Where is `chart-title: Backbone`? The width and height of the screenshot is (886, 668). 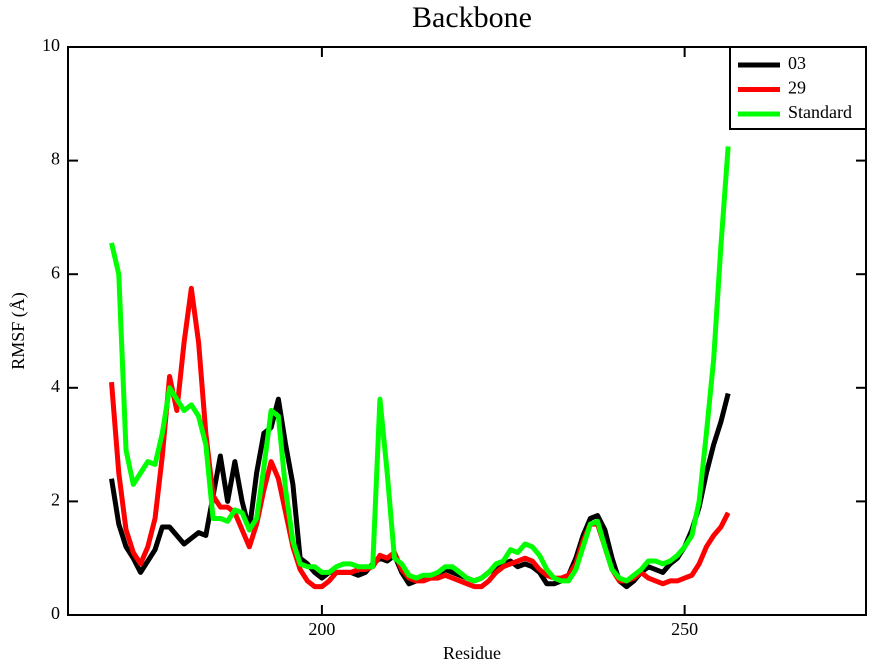
chart-title: Backbone is located at coordinates (472, 17).